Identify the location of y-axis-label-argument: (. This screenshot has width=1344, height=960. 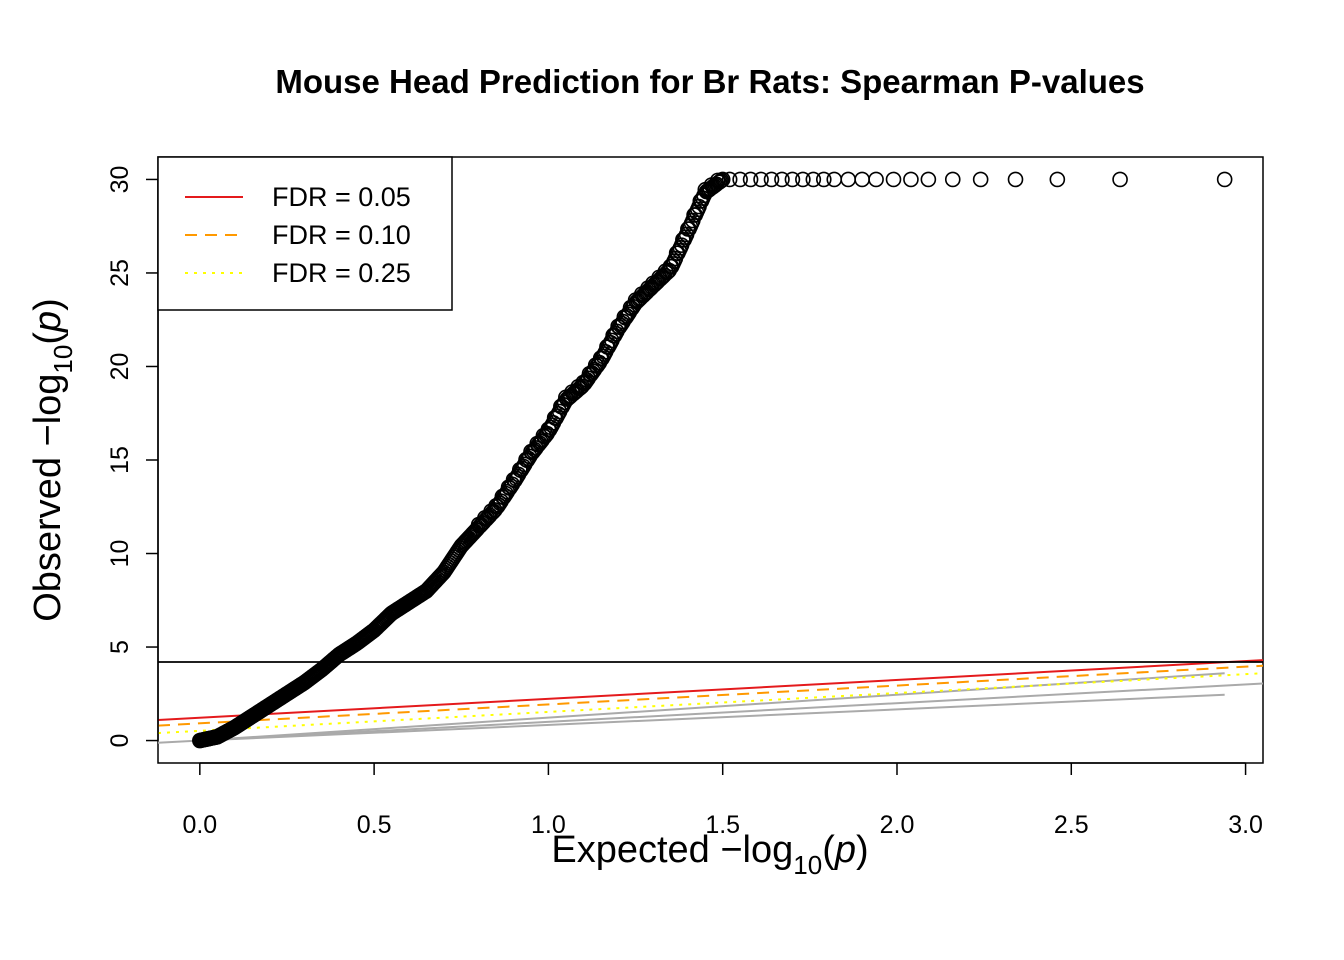
(48, 338).